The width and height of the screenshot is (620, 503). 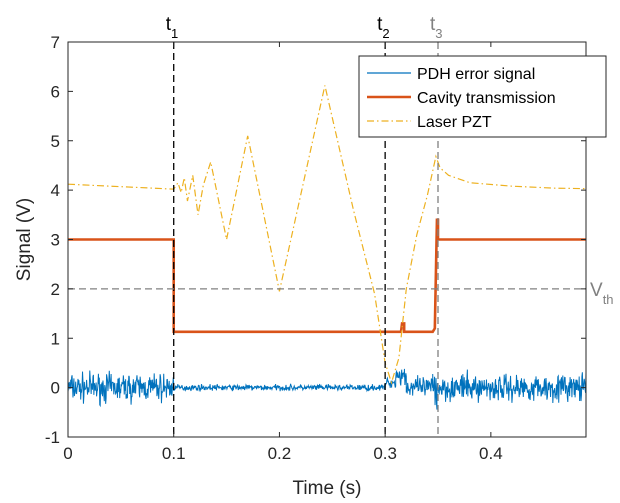 What do you see at coordinates (55, 42) in the screenshot?
I see `y-tick-label: 7` at bounding box center [55, 42].